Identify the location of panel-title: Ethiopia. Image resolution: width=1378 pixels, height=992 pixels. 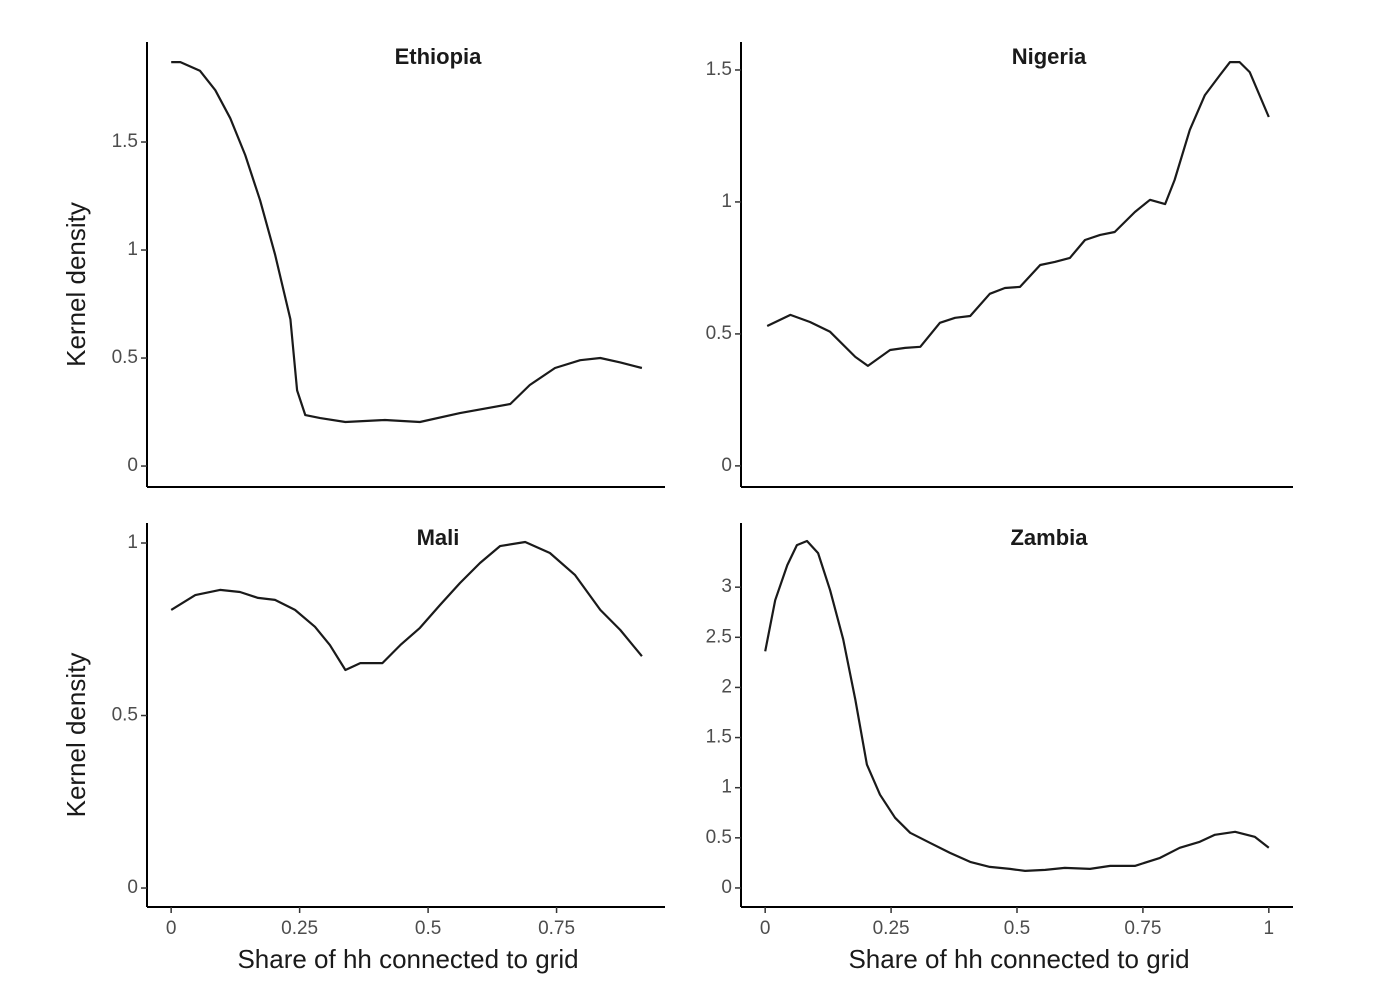
(439, 56).